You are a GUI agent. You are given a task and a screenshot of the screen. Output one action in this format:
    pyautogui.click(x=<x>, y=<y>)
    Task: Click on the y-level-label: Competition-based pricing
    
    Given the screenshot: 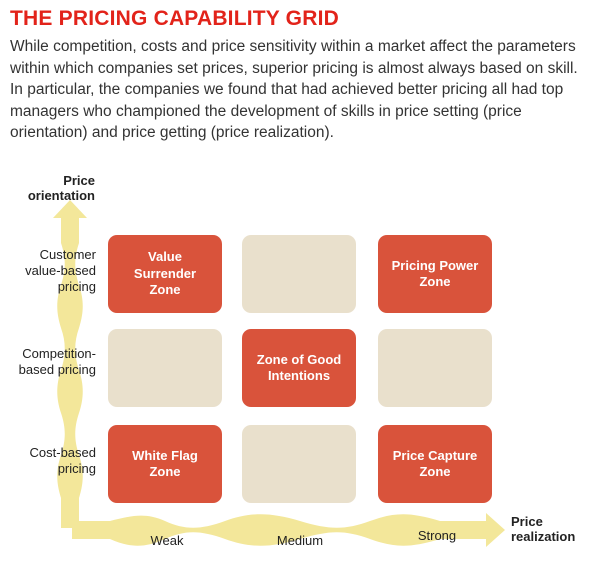 What is the action you would take?
    pyautogui.click(x=57, y=361)
    